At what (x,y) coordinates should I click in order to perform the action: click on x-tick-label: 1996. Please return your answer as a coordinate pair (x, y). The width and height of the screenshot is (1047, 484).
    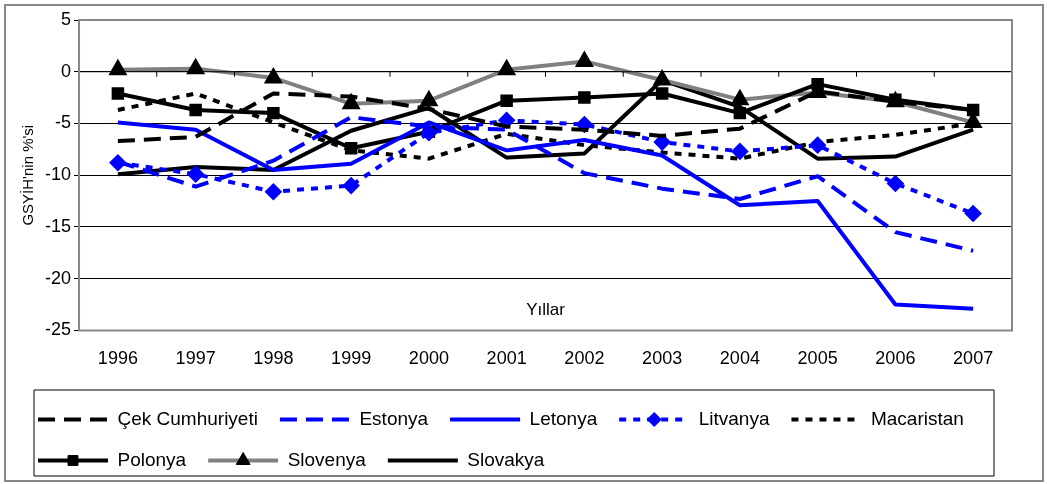
    Looking at the image, I should click on (117, 358).